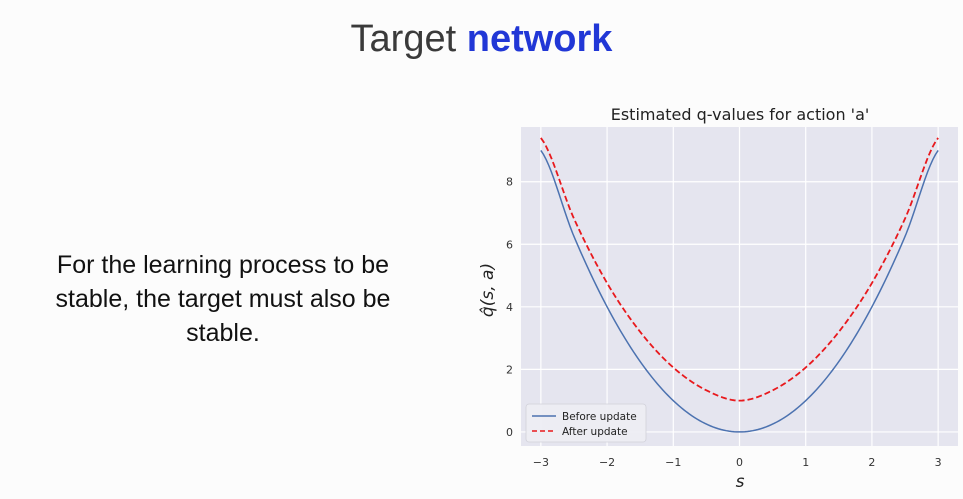  What do you see at coordinates (541, 462) in the screenshot?
I see `x-tick-label: −3` at bounding box center [541, 462].